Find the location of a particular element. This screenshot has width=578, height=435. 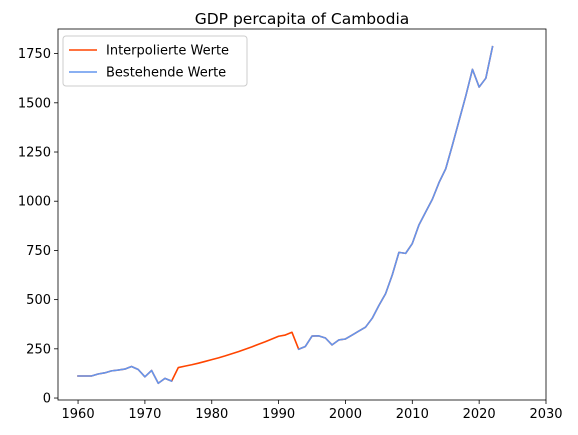

legend-label-interpolierte-werte: Interpolierte Werte is located at coordinates (167, 51).